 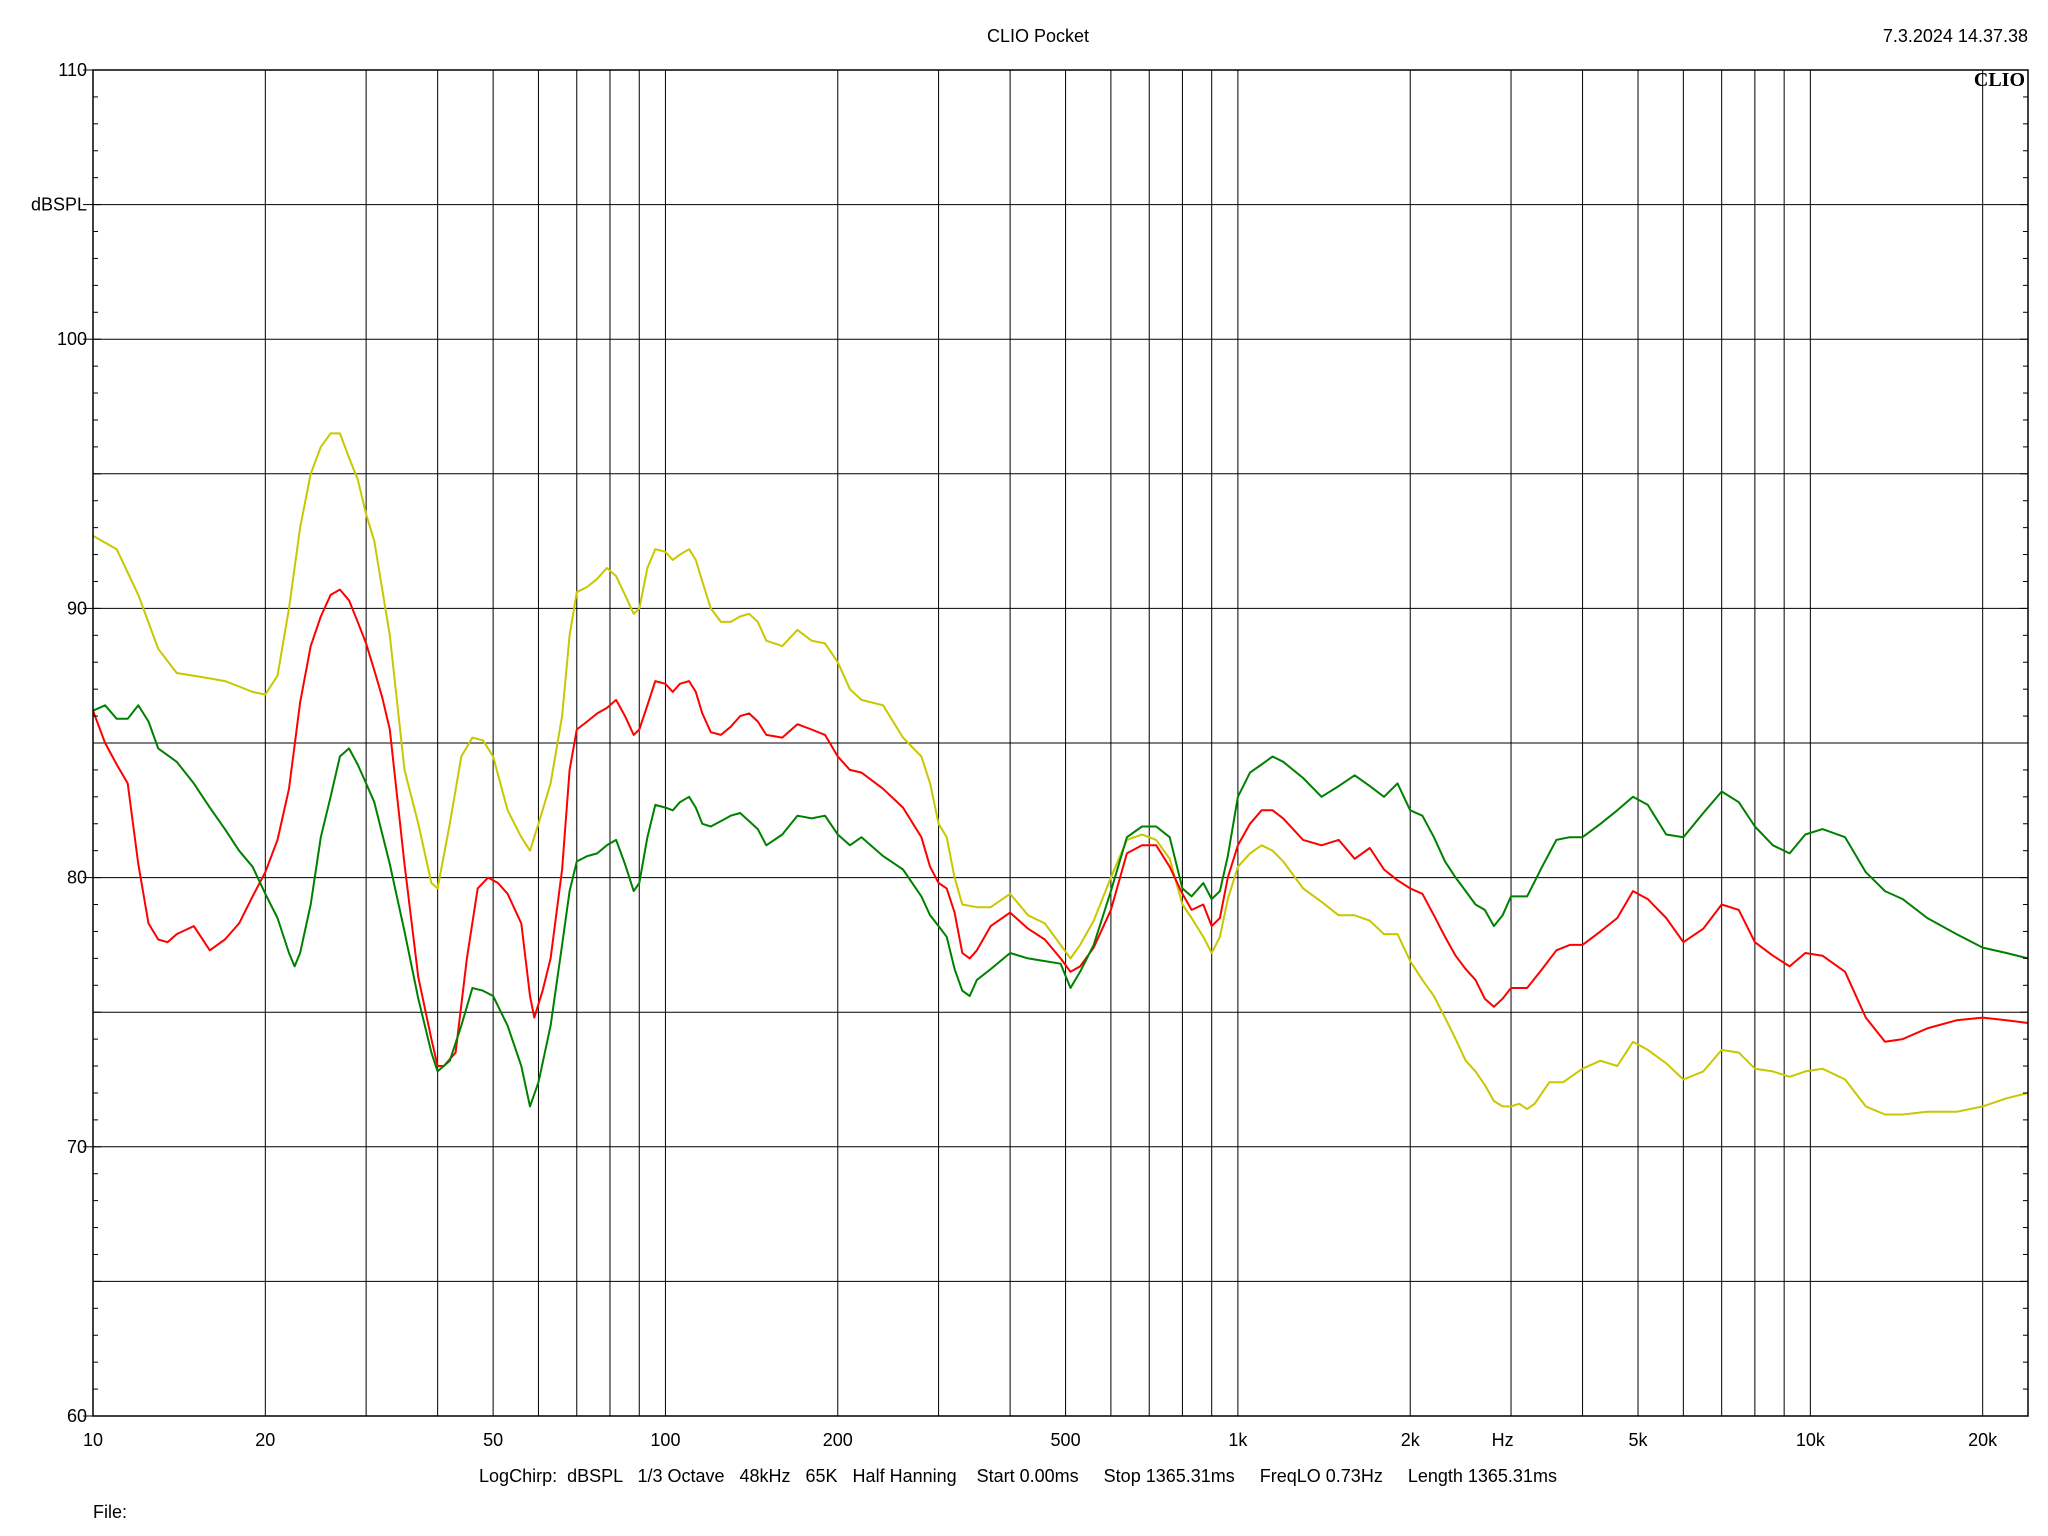 I want to click on x-tick-label: 2k, so click(x=1411, y=1440).